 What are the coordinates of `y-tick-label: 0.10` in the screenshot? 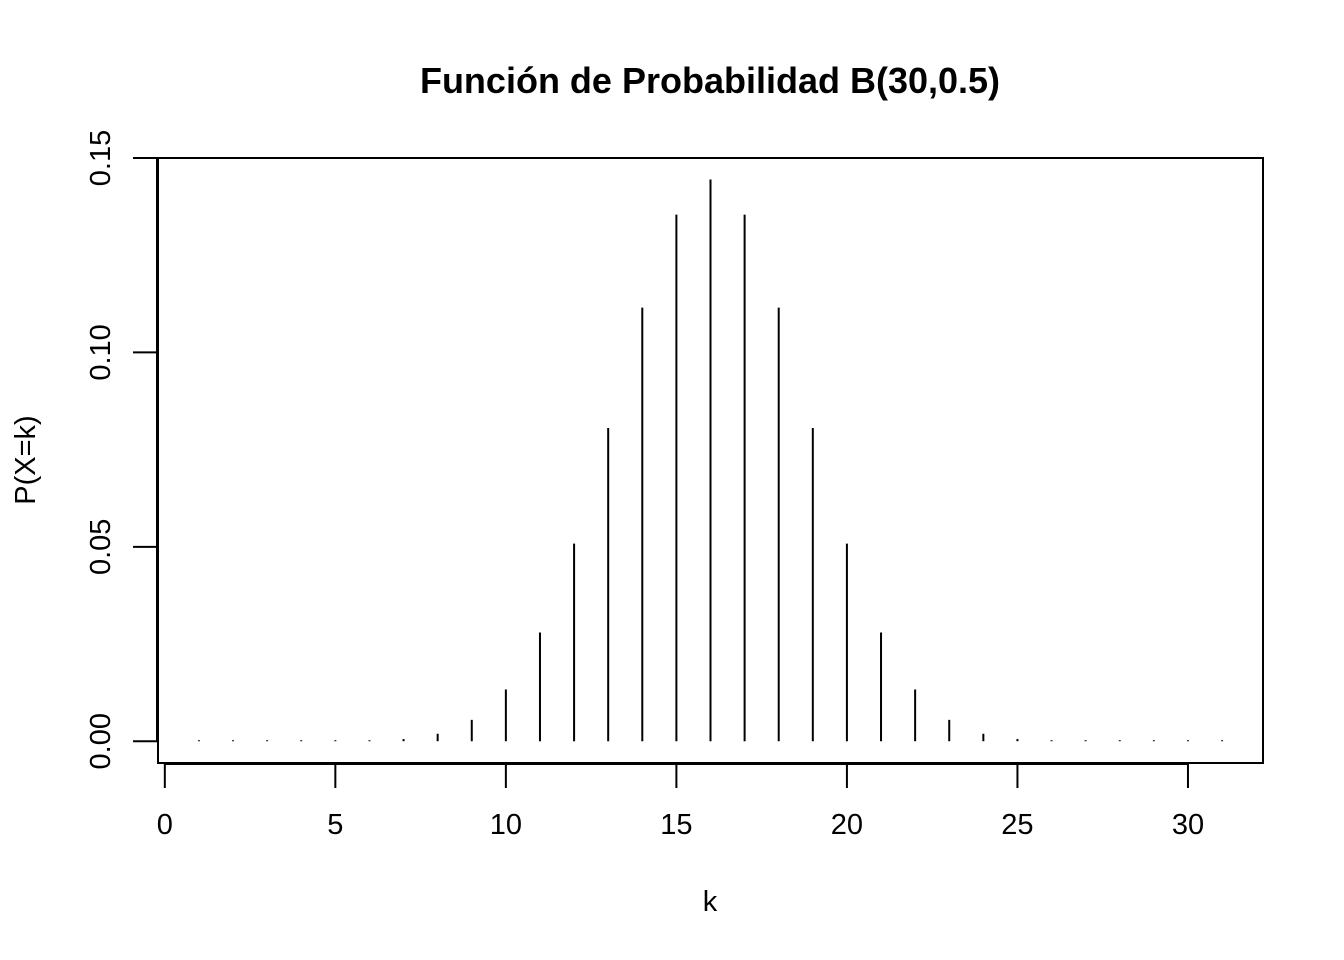 It's located at (101, 352).